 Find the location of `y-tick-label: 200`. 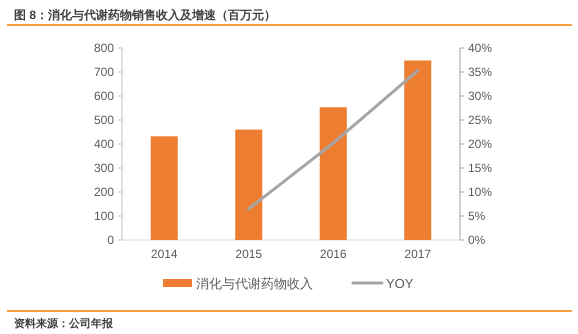

y-tick-label: 200 is located at coordinates (104, 192).